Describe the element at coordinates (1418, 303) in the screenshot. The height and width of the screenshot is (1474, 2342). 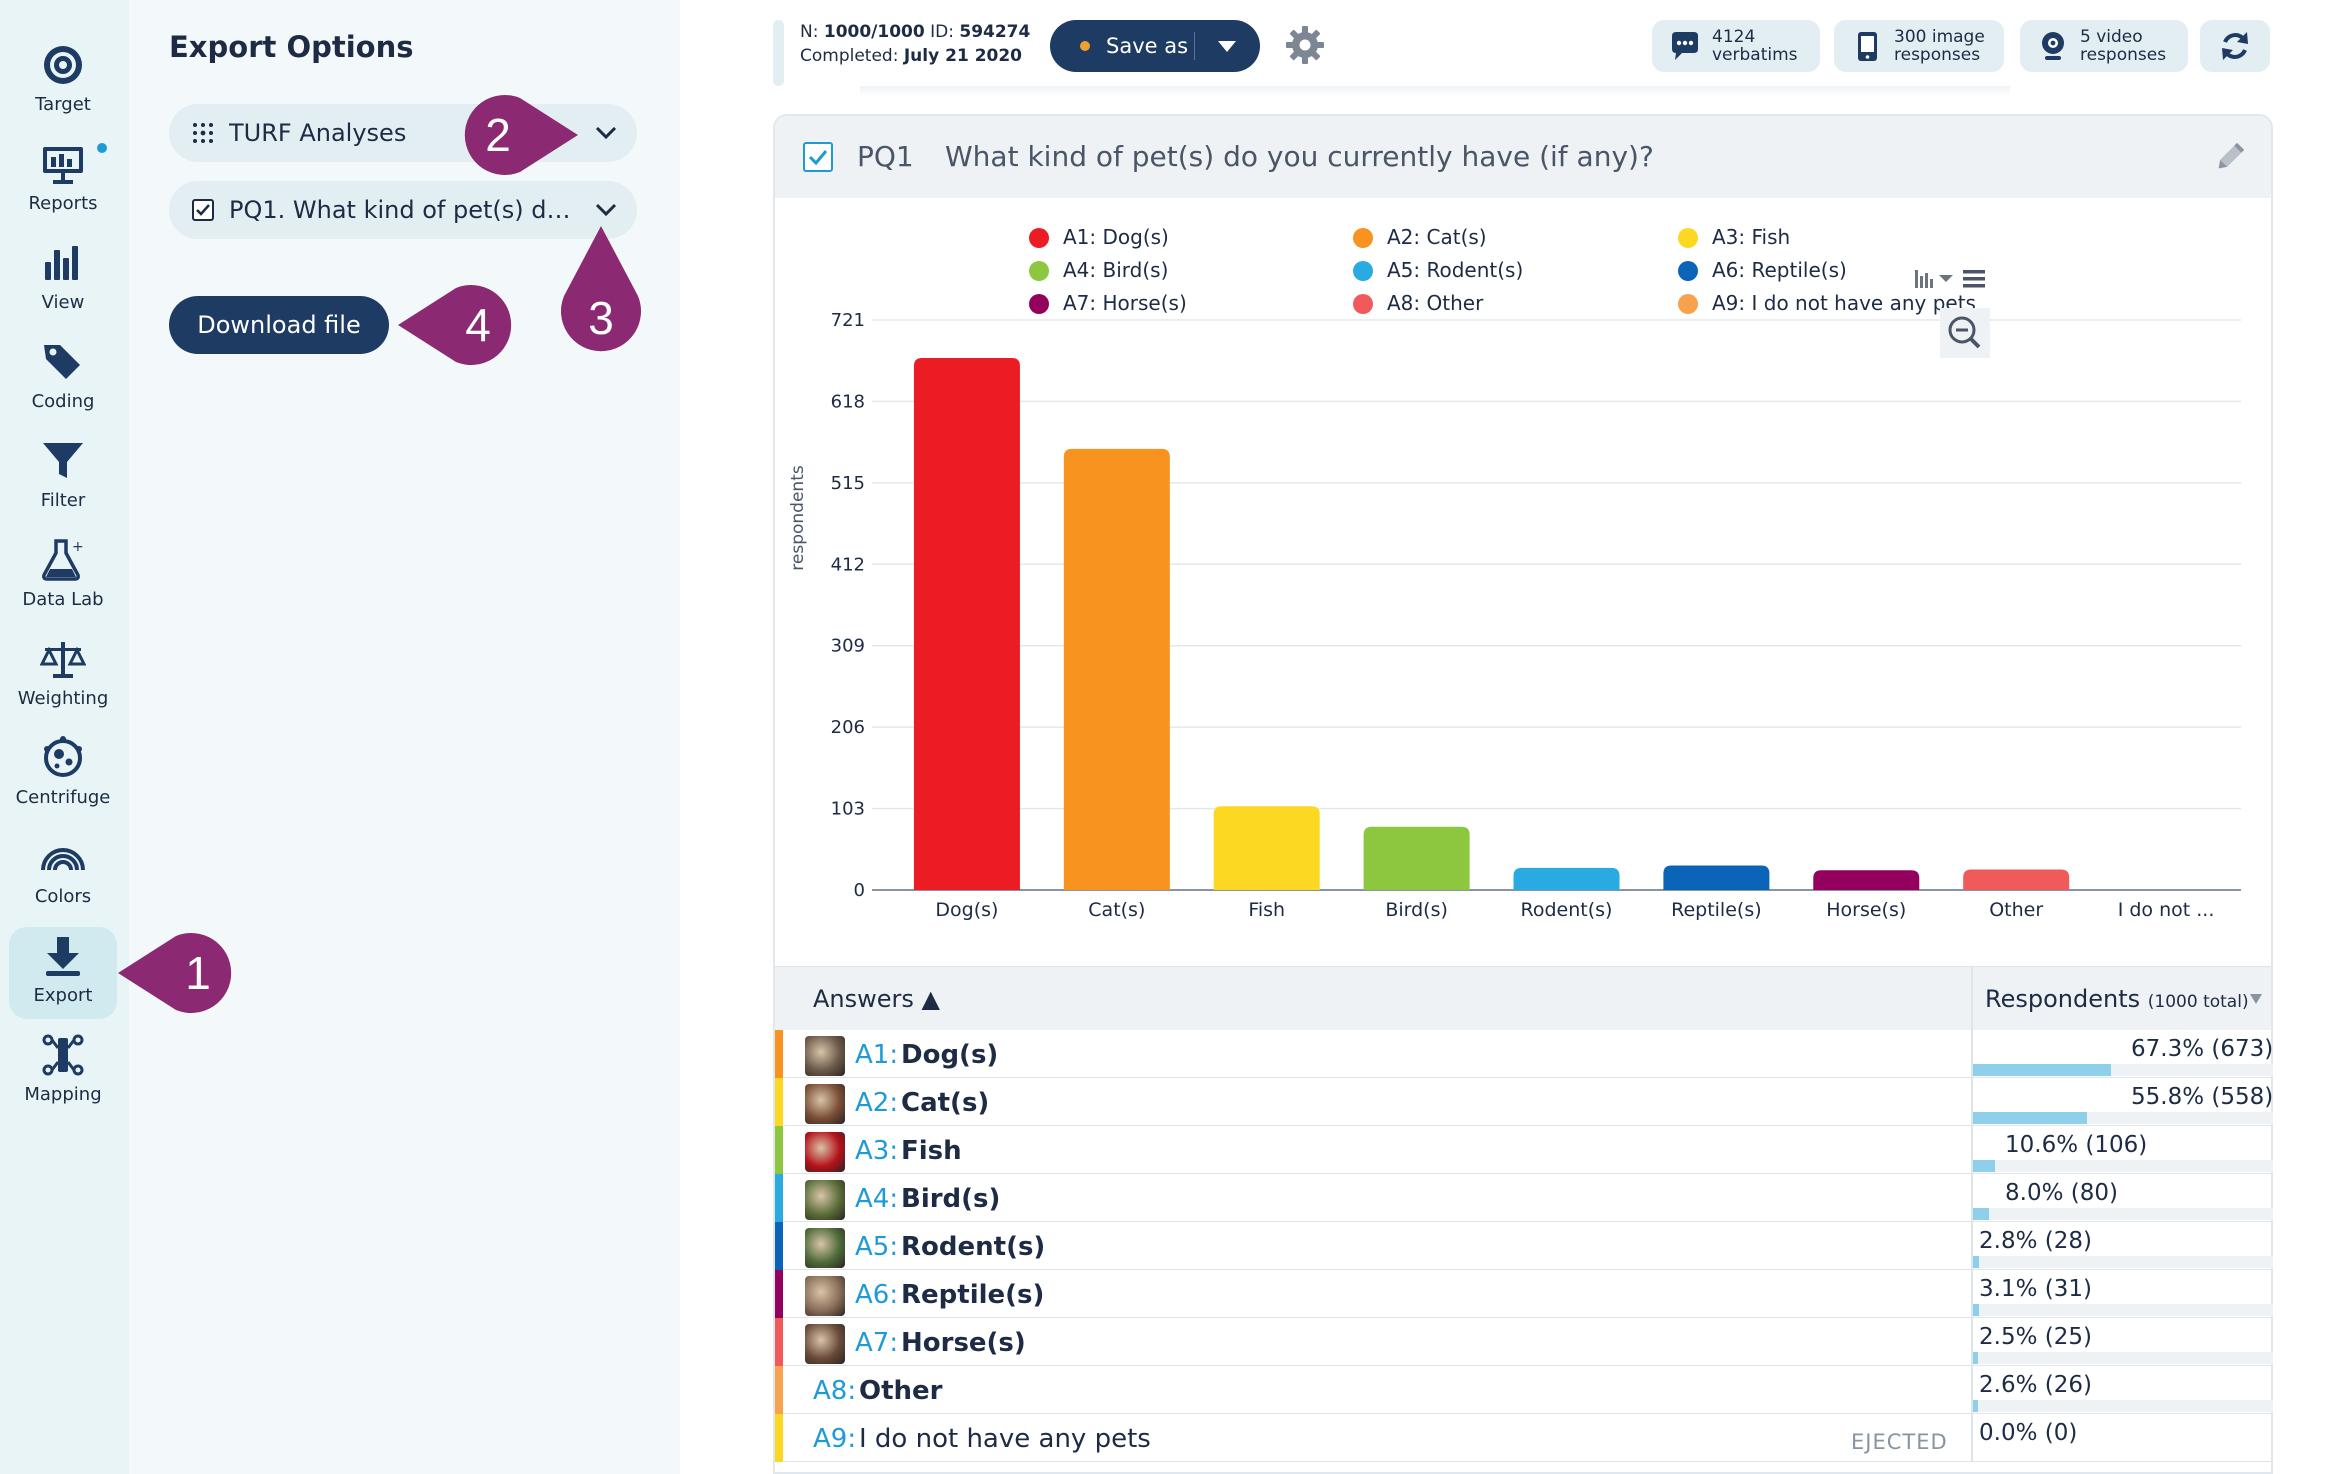
I see `legend-item: A8: Other` at that location.